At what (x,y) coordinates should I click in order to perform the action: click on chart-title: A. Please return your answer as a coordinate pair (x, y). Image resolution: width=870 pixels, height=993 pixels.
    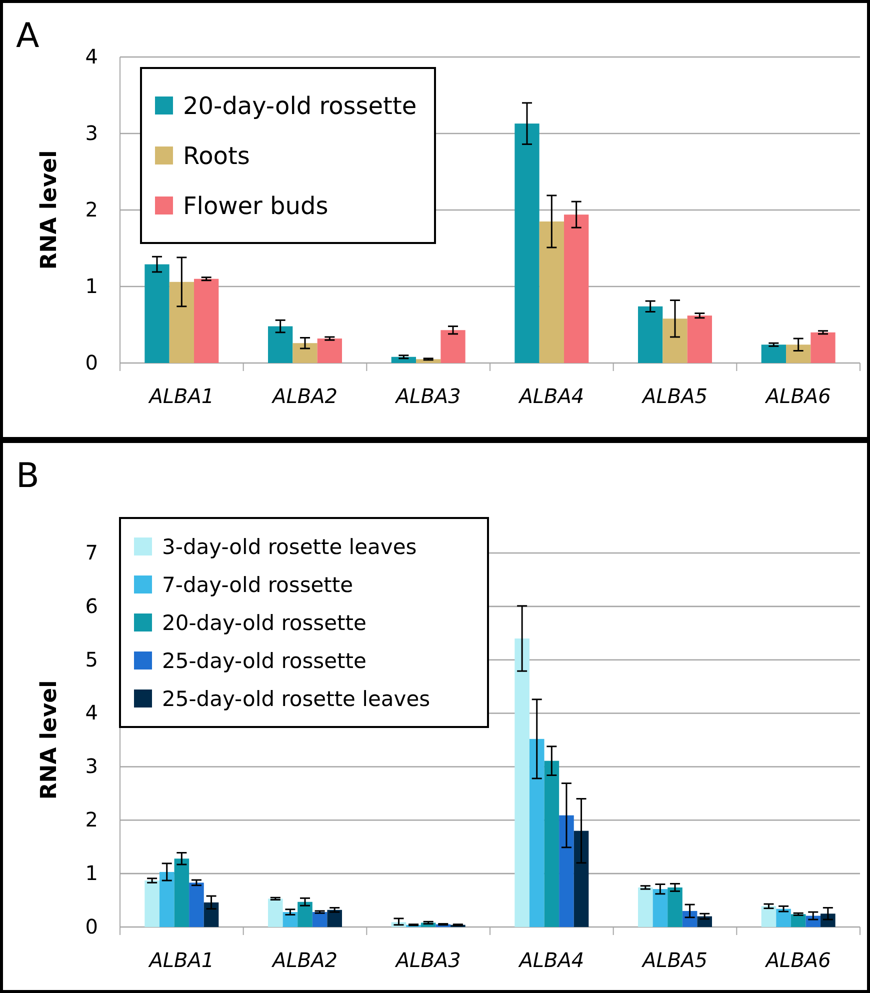
    Looking at the image, I should click on (28, 36).